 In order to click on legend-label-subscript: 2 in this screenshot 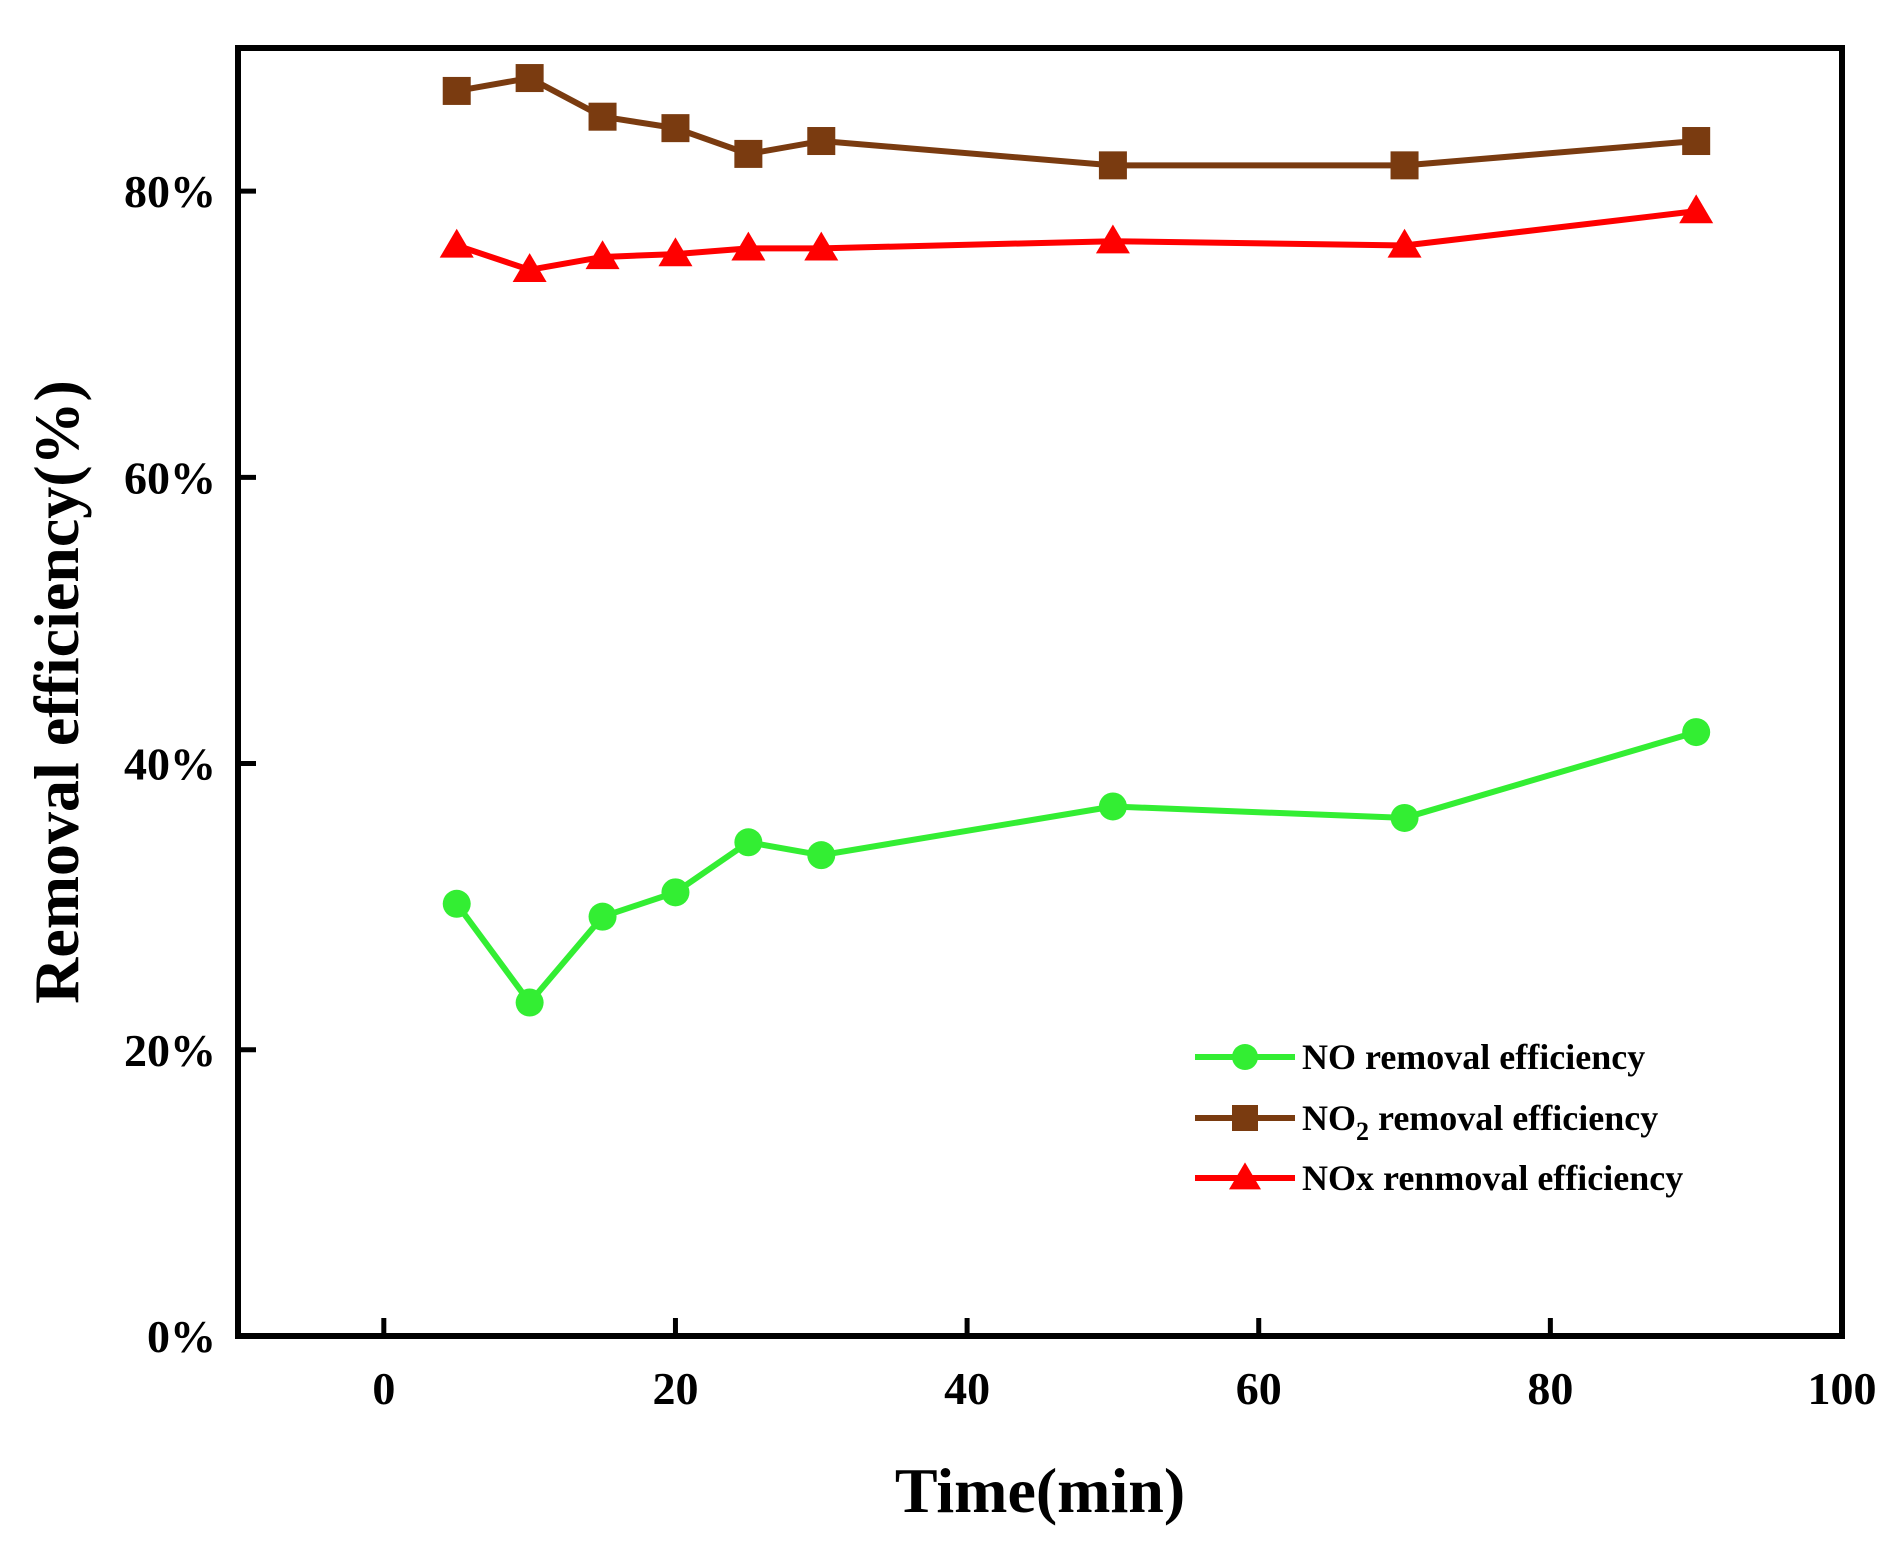, I will do `click(1362, 1131)`.